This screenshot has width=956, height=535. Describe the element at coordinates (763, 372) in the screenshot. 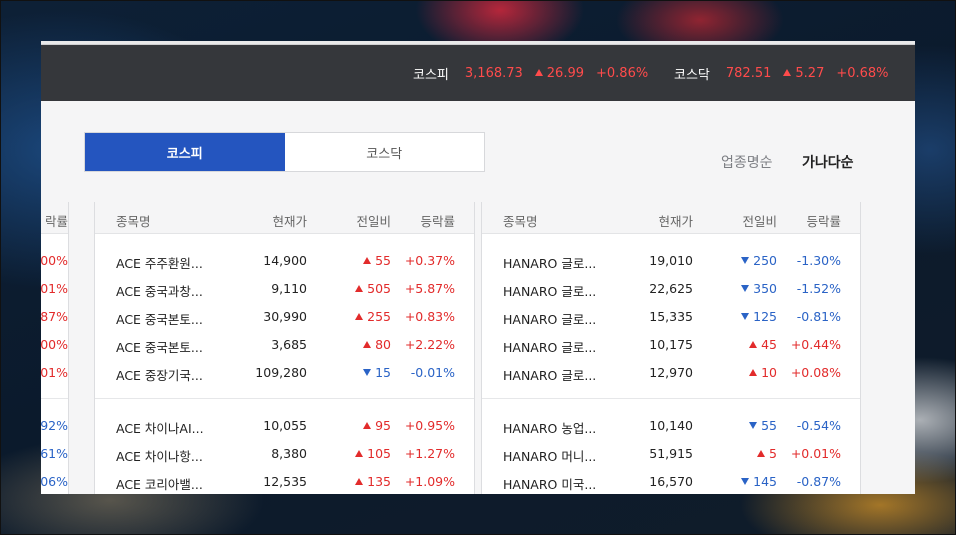

I see `stock-change: 10` at that location.